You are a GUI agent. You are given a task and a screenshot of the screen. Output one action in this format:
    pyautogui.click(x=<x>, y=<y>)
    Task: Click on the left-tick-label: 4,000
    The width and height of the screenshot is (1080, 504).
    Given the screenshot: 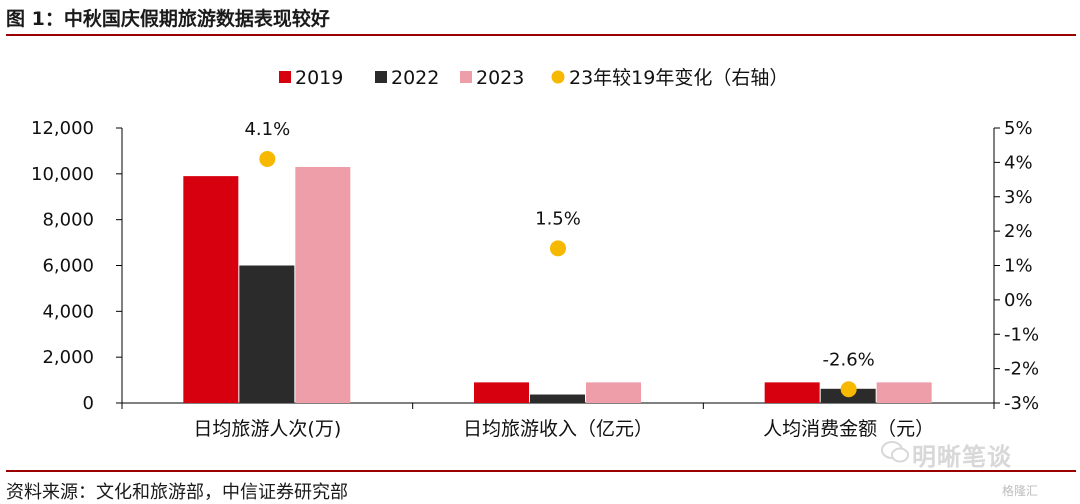 What is the action you would take?
    pyautogui.click(x=68, y=311)
    